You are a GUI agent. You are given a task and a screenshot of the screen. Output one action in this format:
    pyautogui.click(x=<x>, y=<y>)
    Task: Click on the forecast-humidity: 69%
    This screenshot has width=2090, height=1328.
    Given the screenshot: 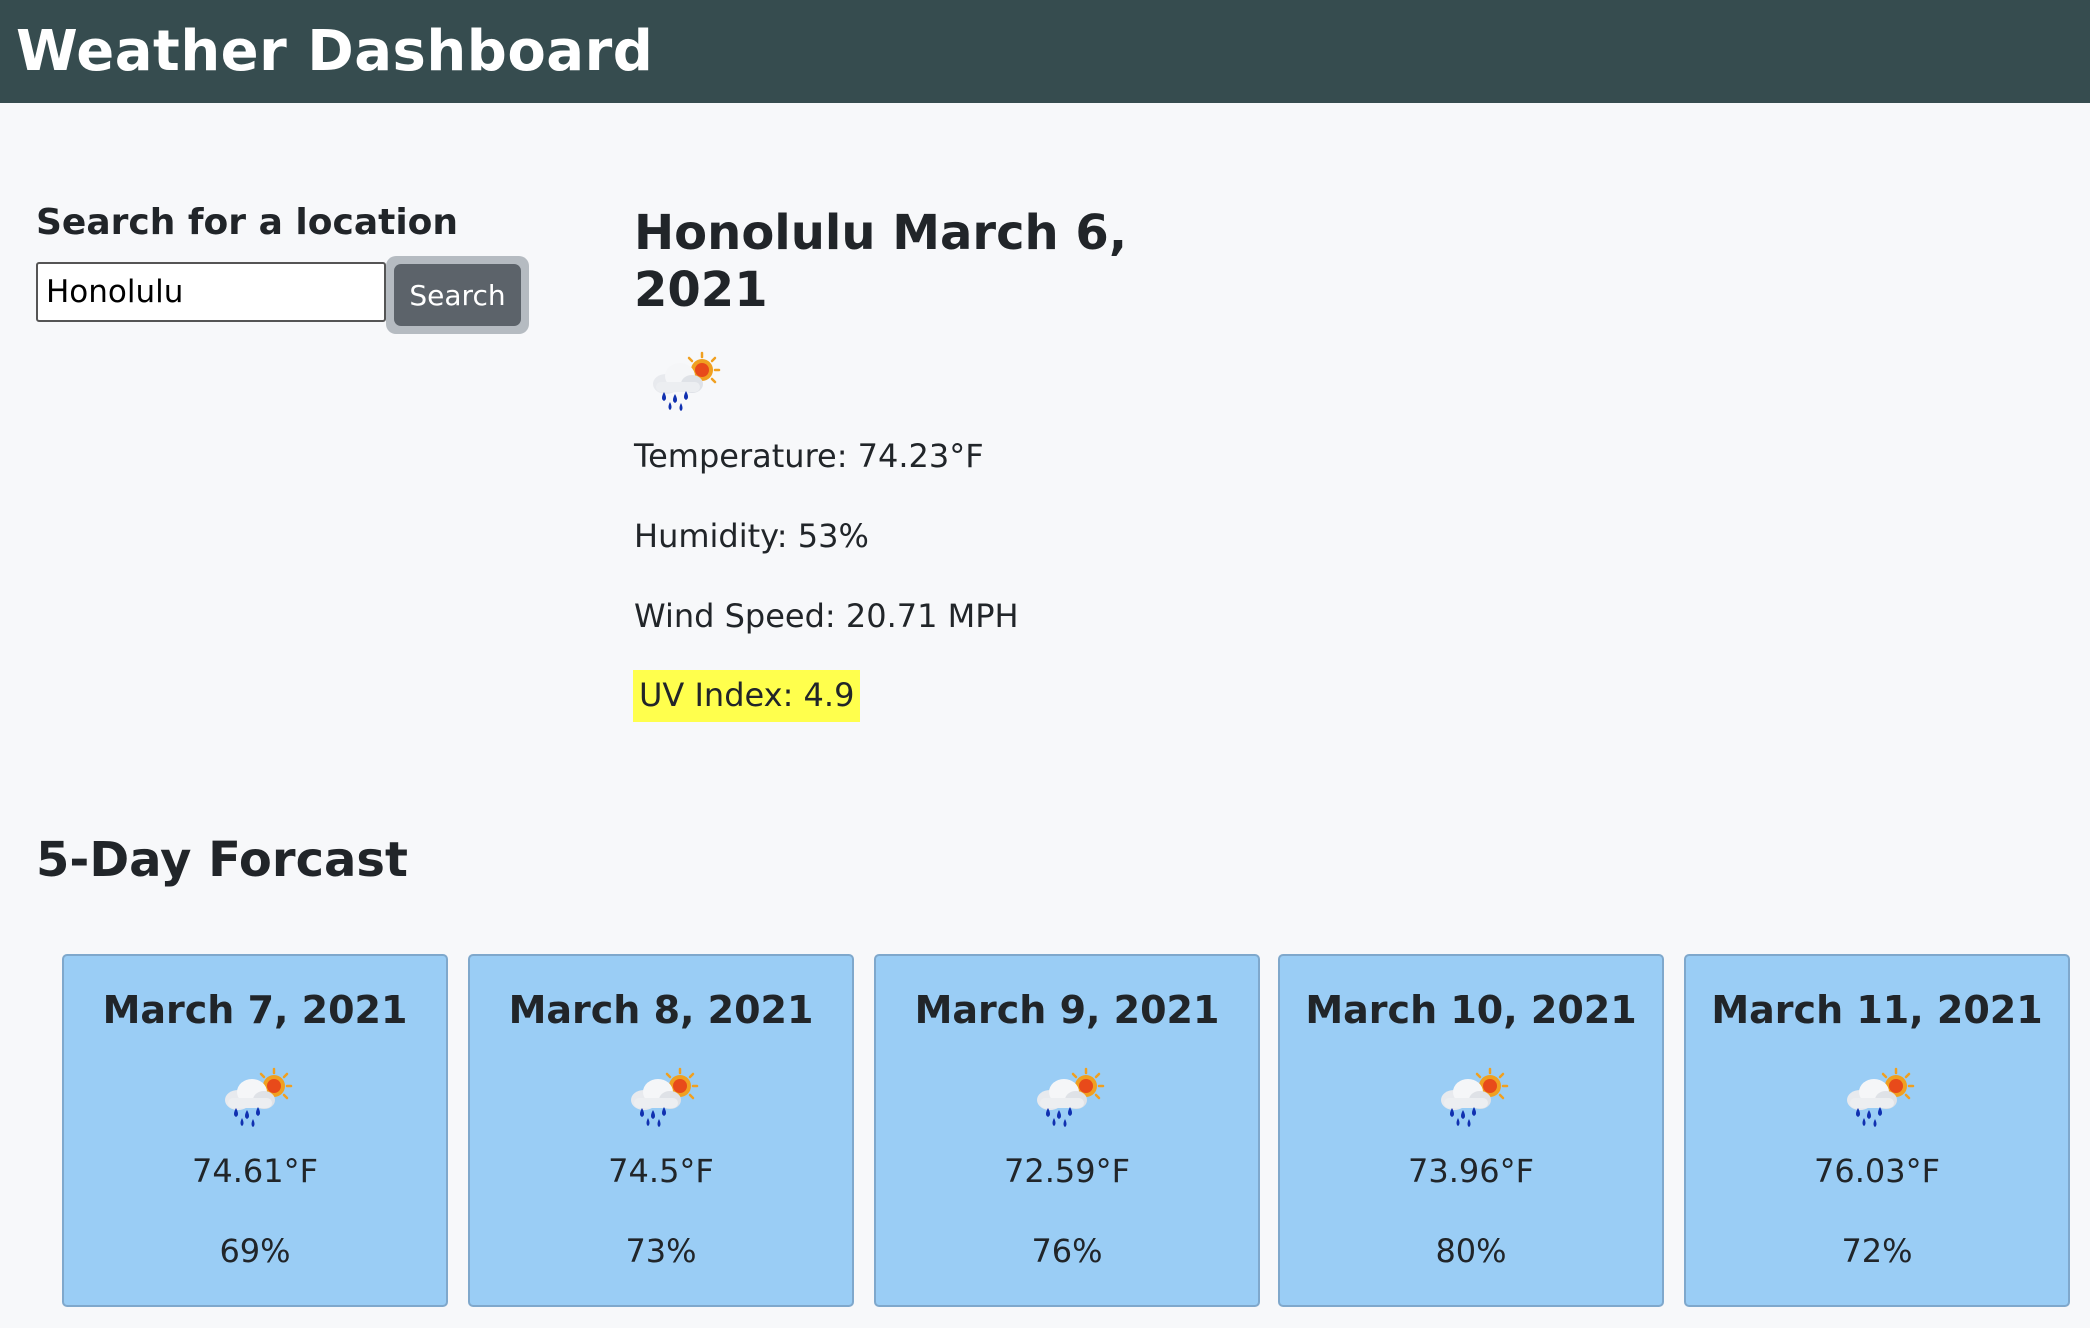 What is the action you would take?
    pyautogui.click(x=255, y=1251)
    